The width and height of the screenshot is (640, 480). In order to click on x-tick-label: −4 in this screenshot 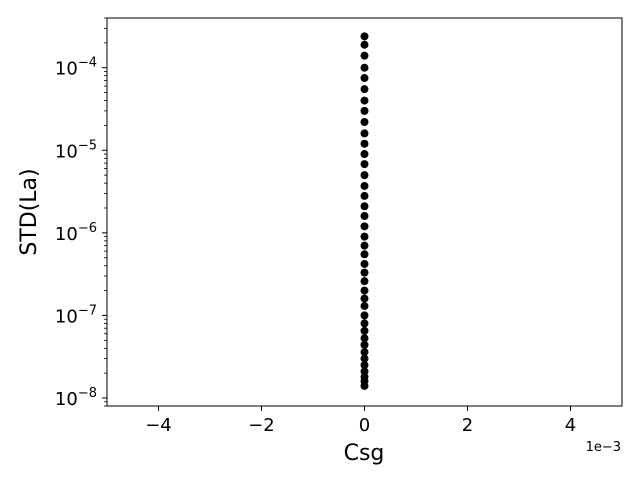, I will do `click(158, 425)`.